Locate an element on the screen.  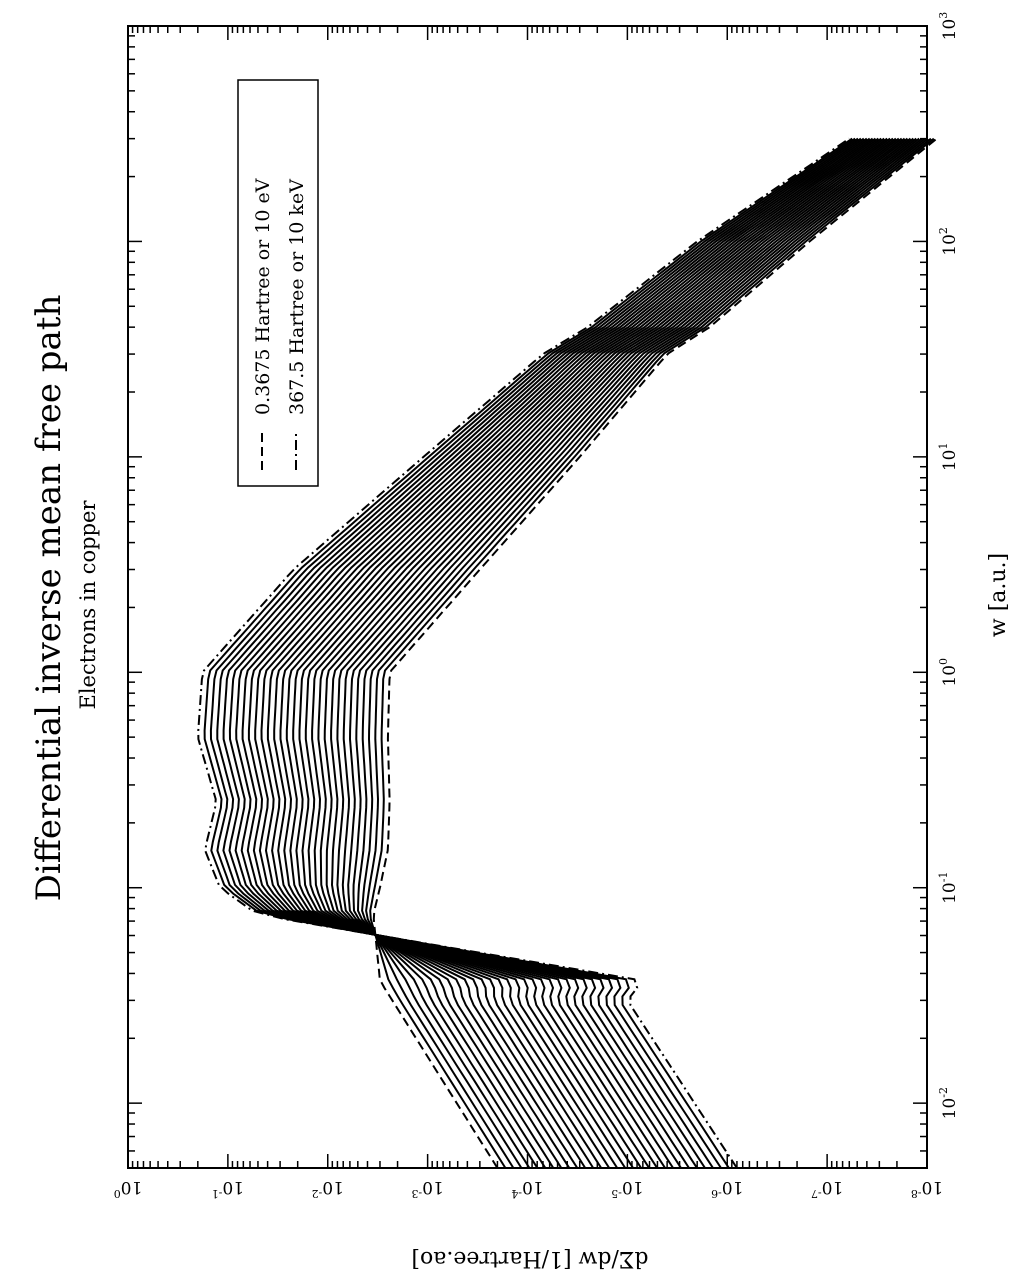
x-tick-label: 10-2 is located at coordinates (948, 1103).